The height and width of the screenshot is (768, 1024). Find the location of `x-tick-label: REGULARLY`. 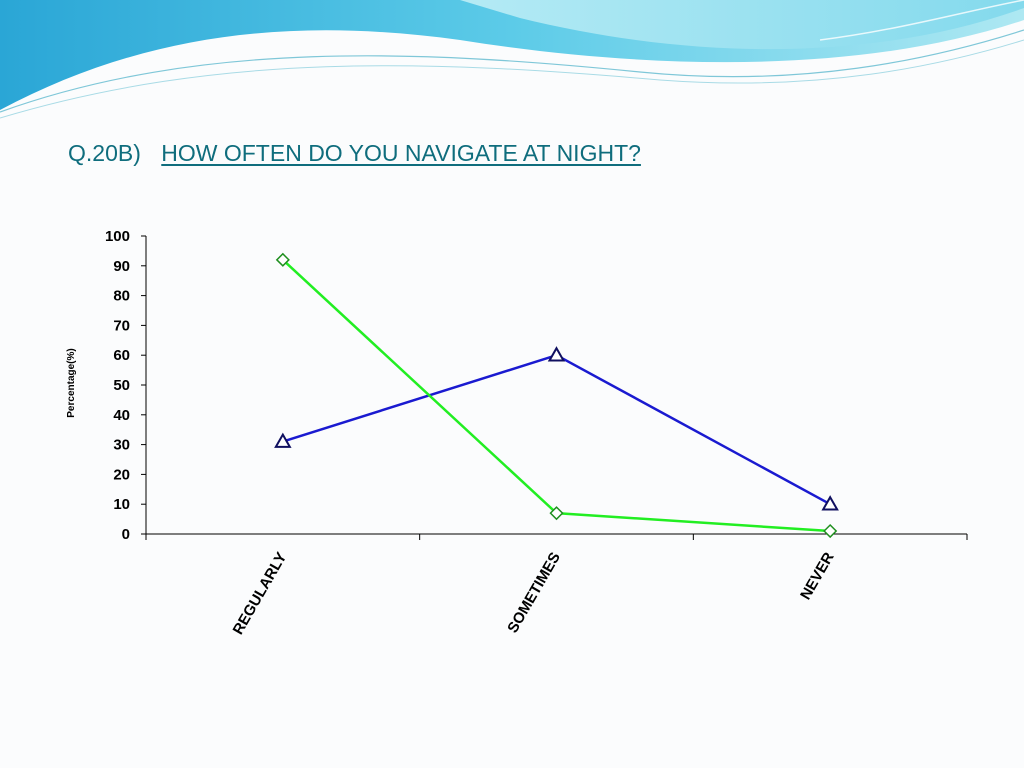

x-tick-label: REGULARLY is located at coordinates (260, 594).